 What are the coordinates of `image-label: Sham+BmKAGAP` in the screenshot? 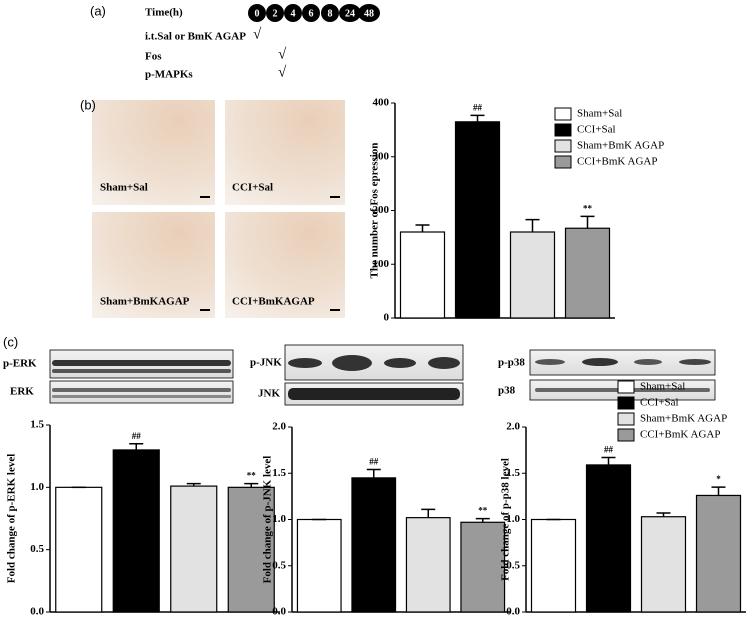 It's located at (145, 302).